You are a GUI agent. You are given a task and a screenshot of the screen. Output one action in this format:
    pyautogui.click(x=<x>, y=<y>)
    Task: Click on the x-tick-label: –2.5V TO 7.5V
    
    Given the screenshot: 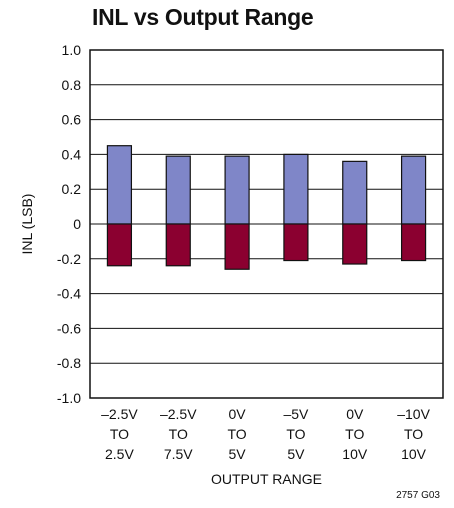 What is the action you would take?
    pyautogui.click(x=178, y=434)
    